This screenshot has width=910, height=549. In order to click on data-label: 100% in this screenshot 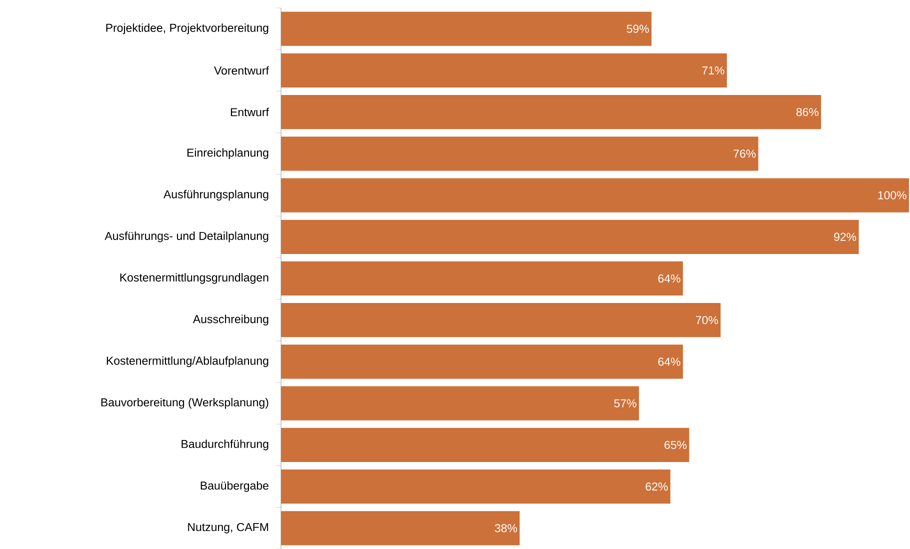, I will do `click(892, 195)`.